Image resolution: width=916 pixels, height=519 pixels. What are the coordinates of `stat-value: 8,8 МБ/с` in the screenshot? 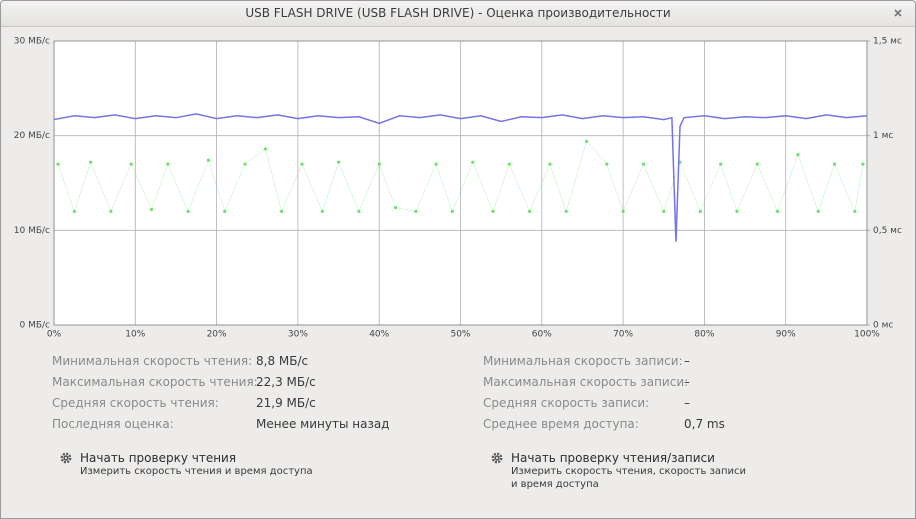 It's located at (282, 361).